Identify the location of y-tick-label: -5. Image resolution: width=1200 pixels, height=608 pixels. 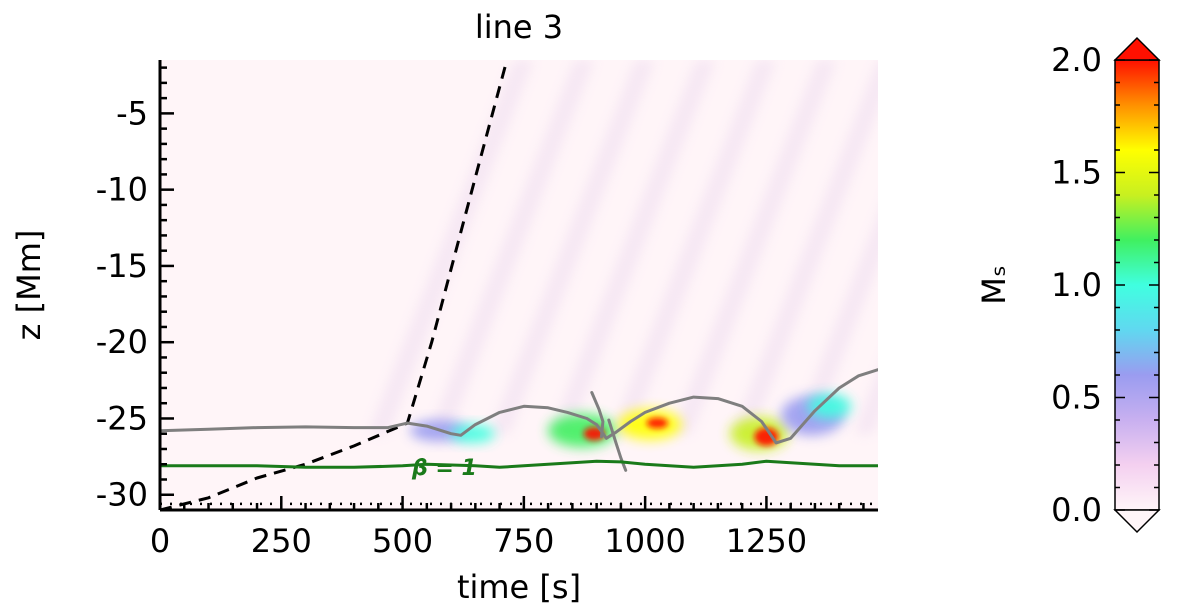
(132, 113).